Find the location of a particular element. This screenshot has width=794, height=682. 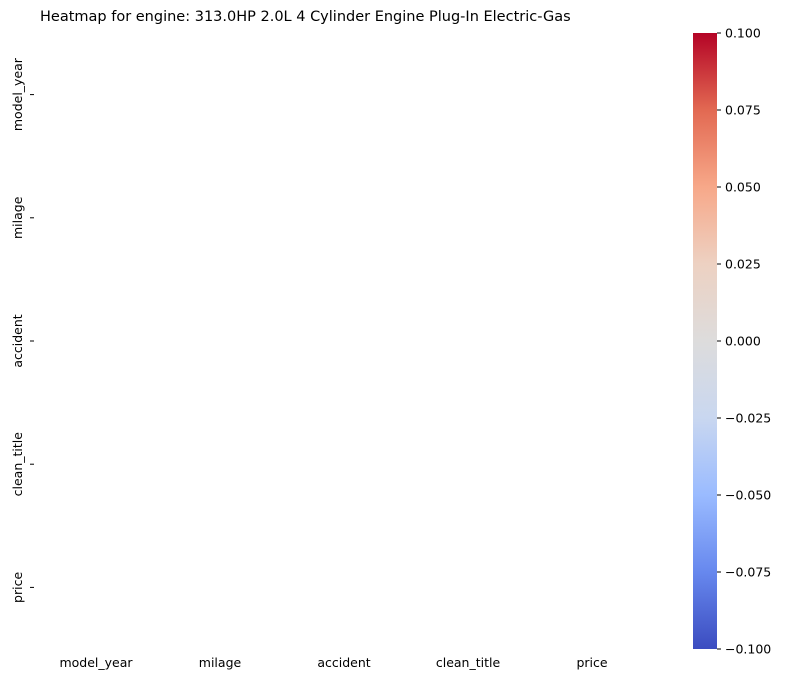

colorbar-tick-label: 0.000 is located at coordinates (743, 341).